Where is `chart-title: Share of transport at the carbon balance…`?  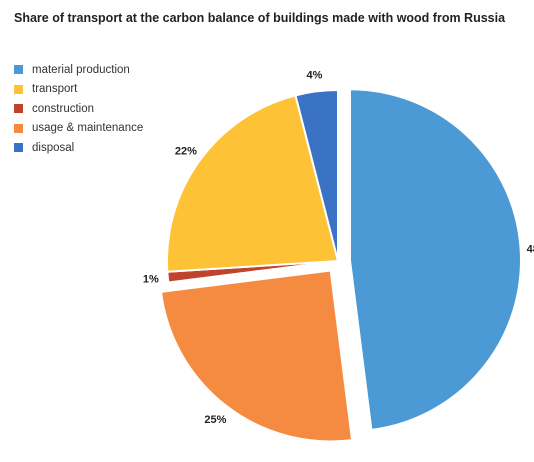
chart-title: Share of transport at the carbon balance… is located at coordinates (260, 18).